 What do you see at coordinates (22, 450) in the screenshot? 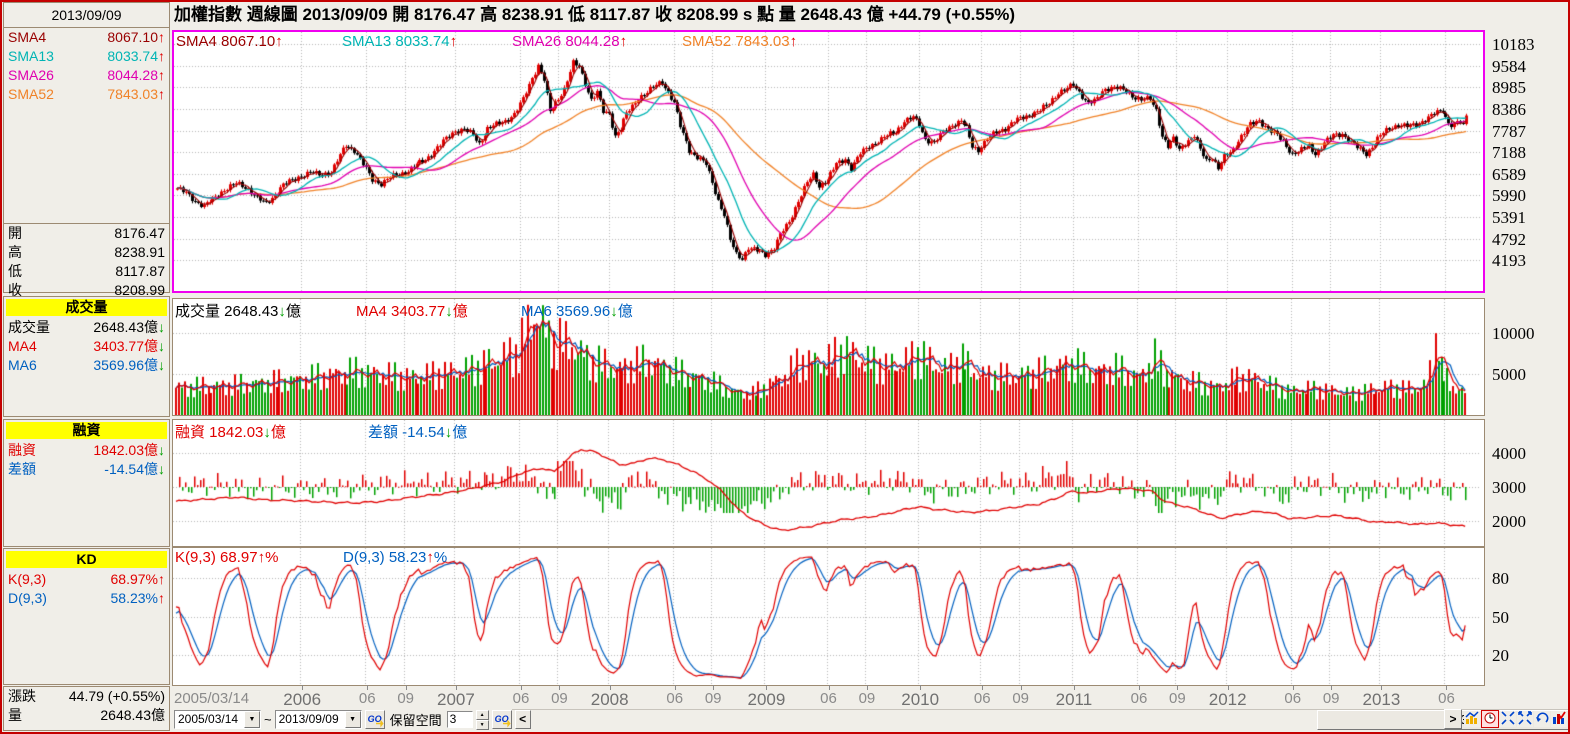
I see `row-label: 融資` at bounding box center [22, 450].